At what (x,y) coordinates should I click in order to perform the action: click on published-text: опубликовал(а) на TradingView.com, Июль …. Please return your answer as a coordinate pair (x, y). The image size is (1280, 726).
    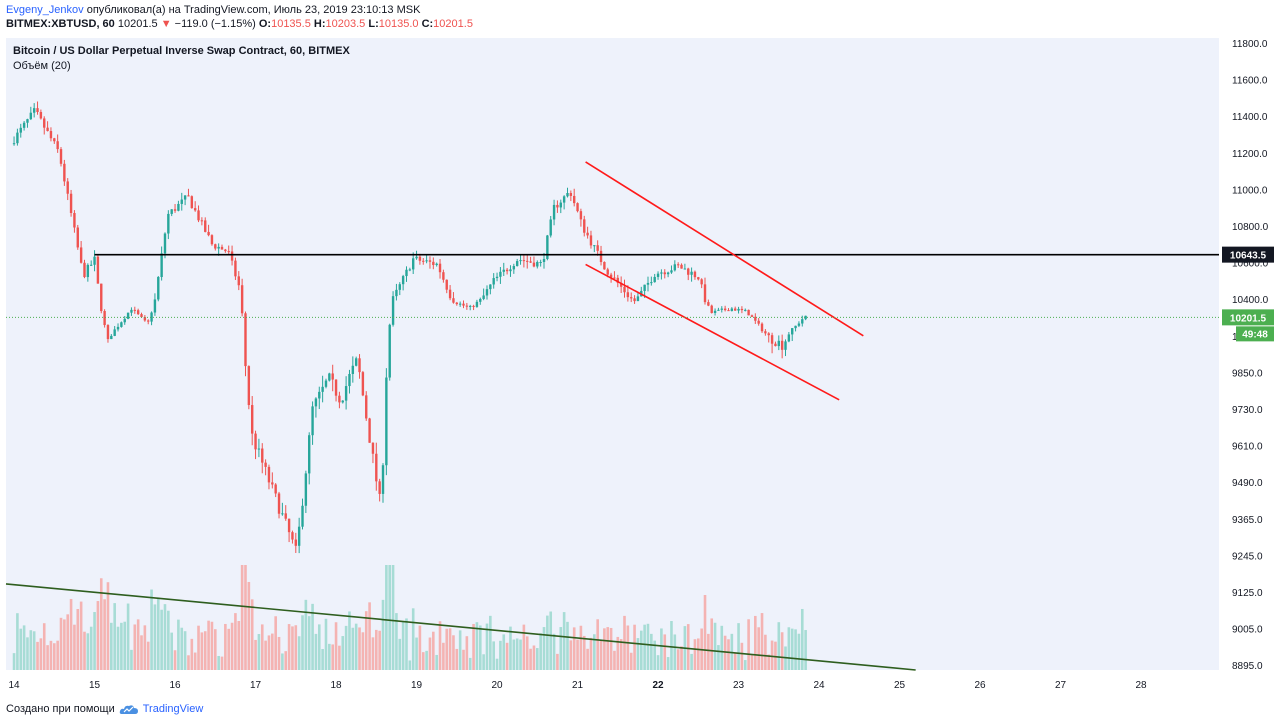
    Looking at the image, I should click on (253, 10).